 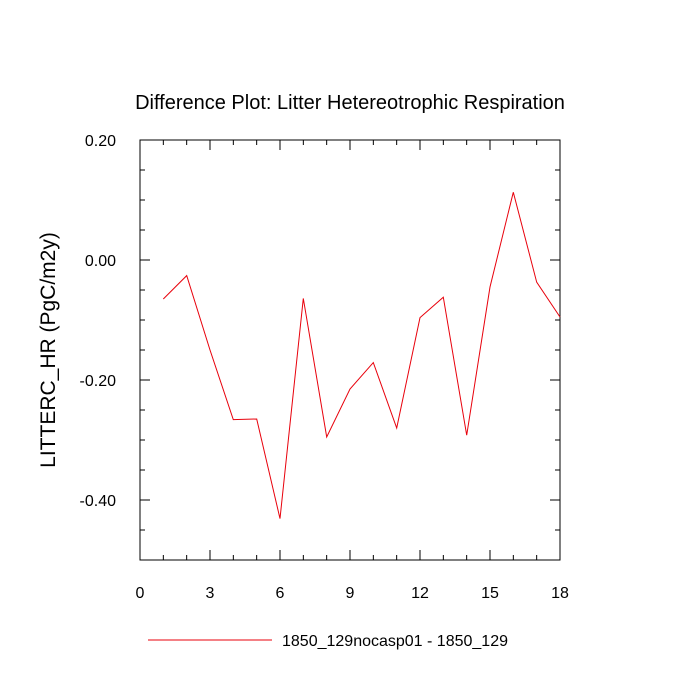 I want to click on x-tick-label: 18, so click(x=560, y=593).